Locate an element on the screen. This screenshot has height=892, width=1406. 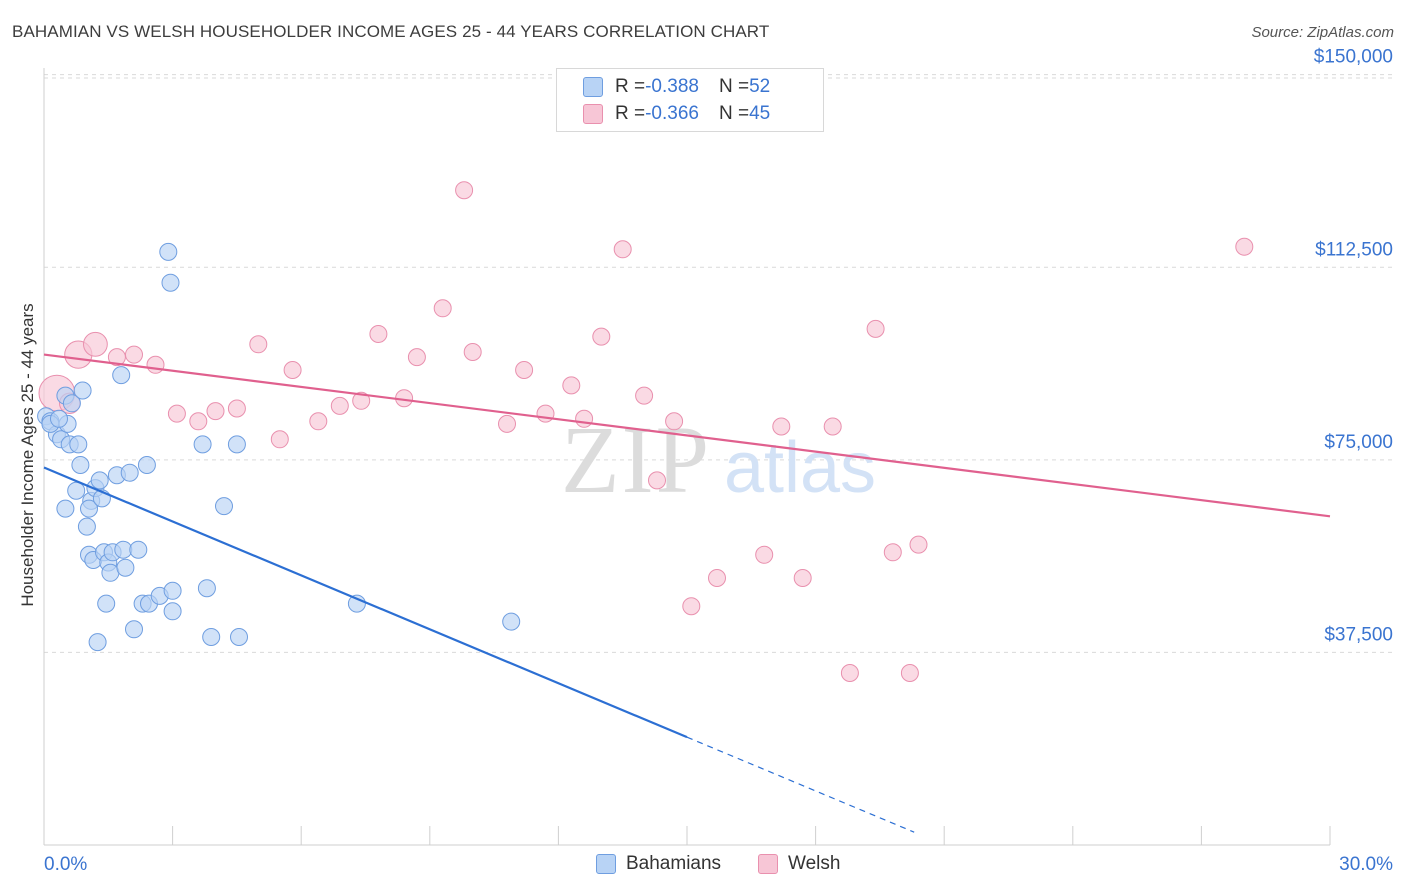
legend-swatch-welsh is located at coordinates (593, 114).